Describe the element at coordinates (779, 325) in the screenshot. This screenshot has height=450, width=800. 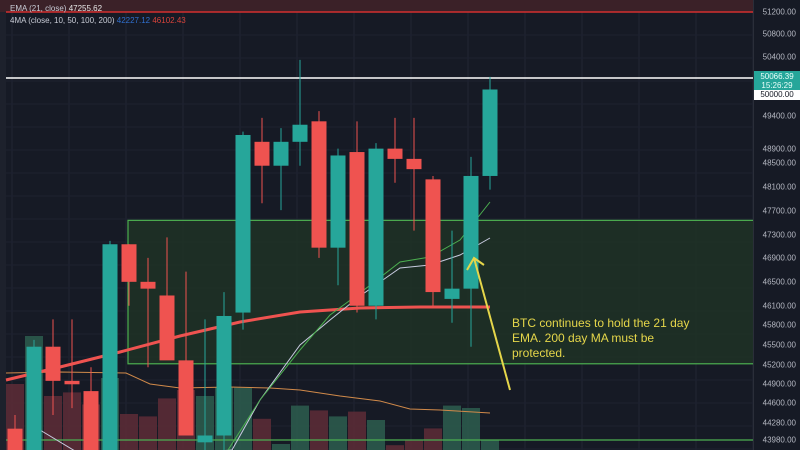
I see `price-tick: 45800.00` at that location.